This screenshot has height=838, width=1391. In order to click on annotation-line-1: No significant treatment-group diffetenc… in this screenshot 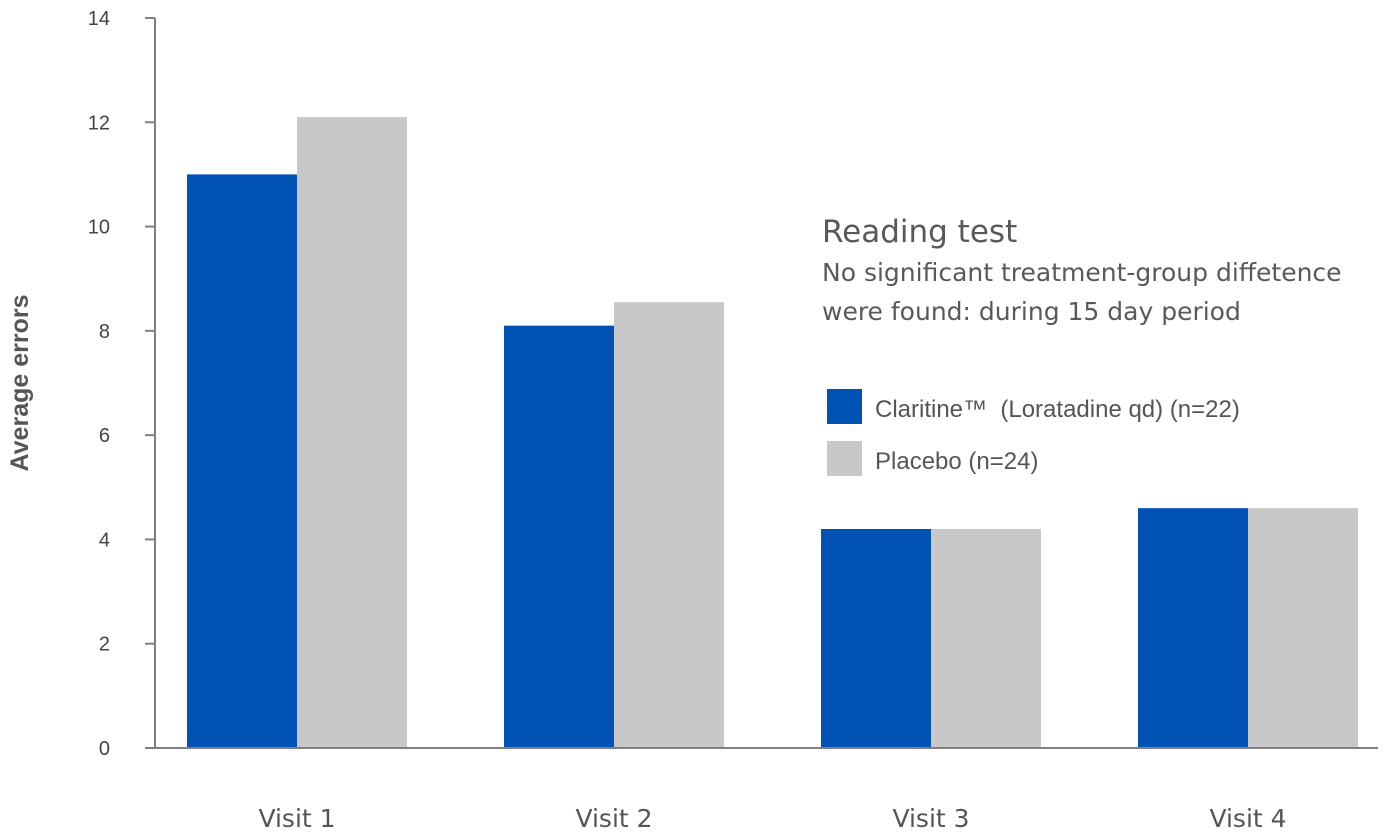, I will do `click(1082, 272)`.